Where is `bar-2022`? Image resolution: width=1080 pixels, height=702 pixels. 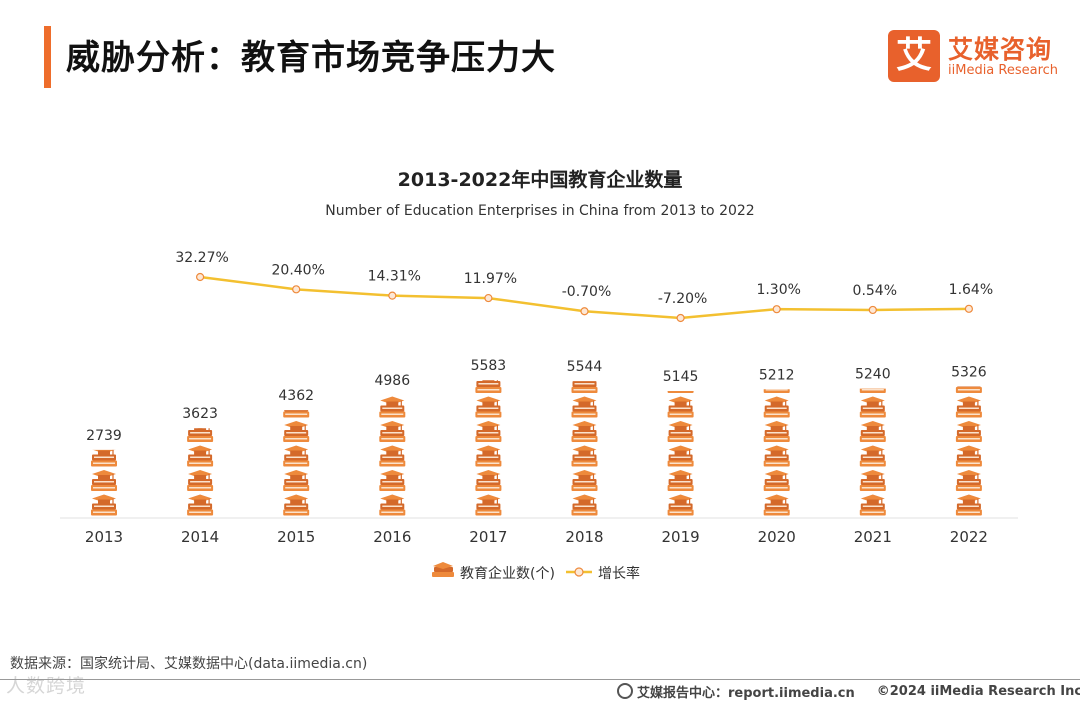 bar-2022 is located at coordinates (968, 449).